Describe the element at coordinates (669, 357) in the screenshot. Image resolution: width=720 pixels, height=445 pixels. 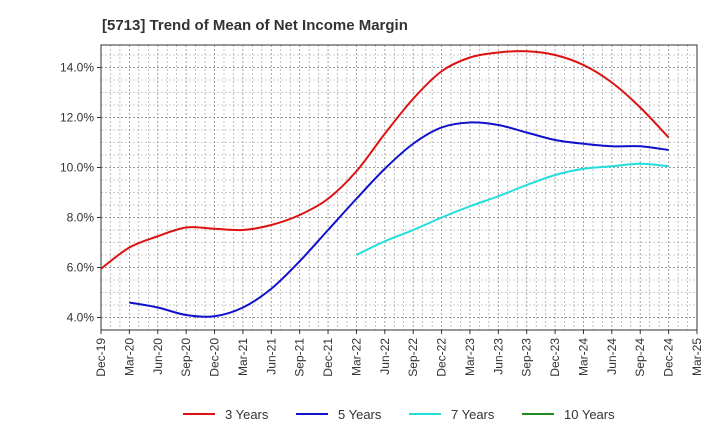
I see `x-tick-label: Dec-24` at that location.